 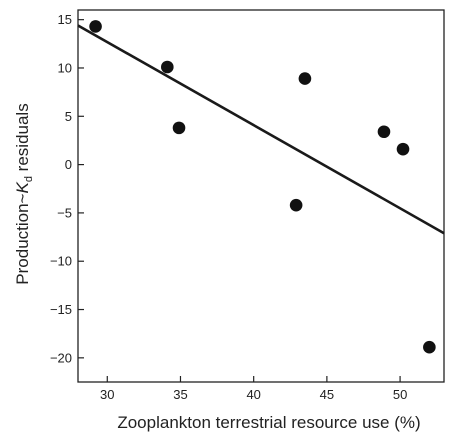 What do you see at coordinates (65, 67) in the screenshot?
I see `y-tick-label: 10` at bounding box center [65, 67].